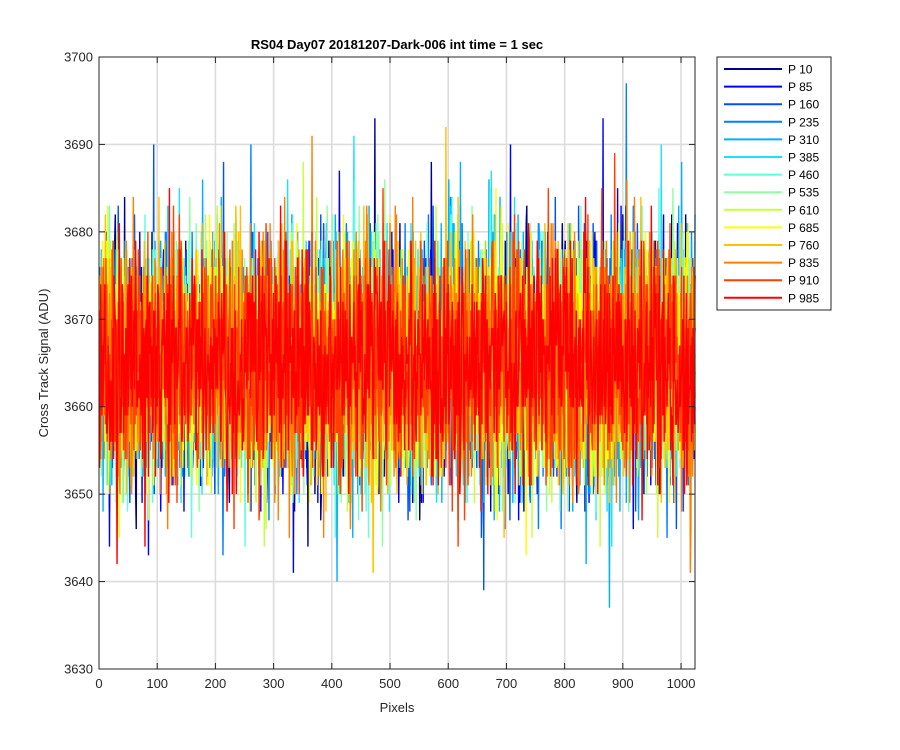 This screenshot has width=900, height=750. Describe the element at coordinates (800, 70) in the screenshot. I see `legend-label: P 10` at that location.